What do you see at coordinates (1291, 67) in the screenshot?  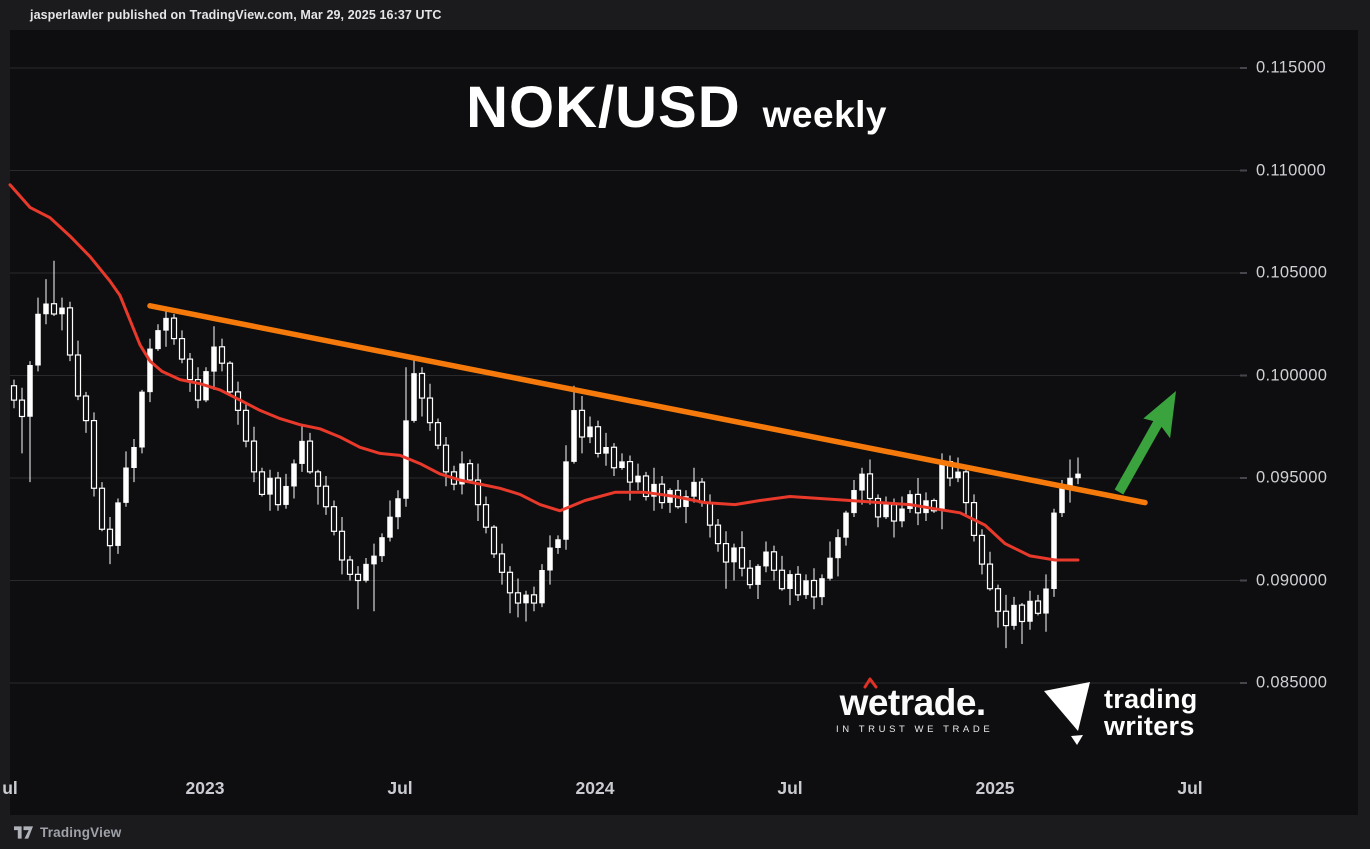 I see `price-axis-label: 0.115000` at bounding box center [1291, 67].